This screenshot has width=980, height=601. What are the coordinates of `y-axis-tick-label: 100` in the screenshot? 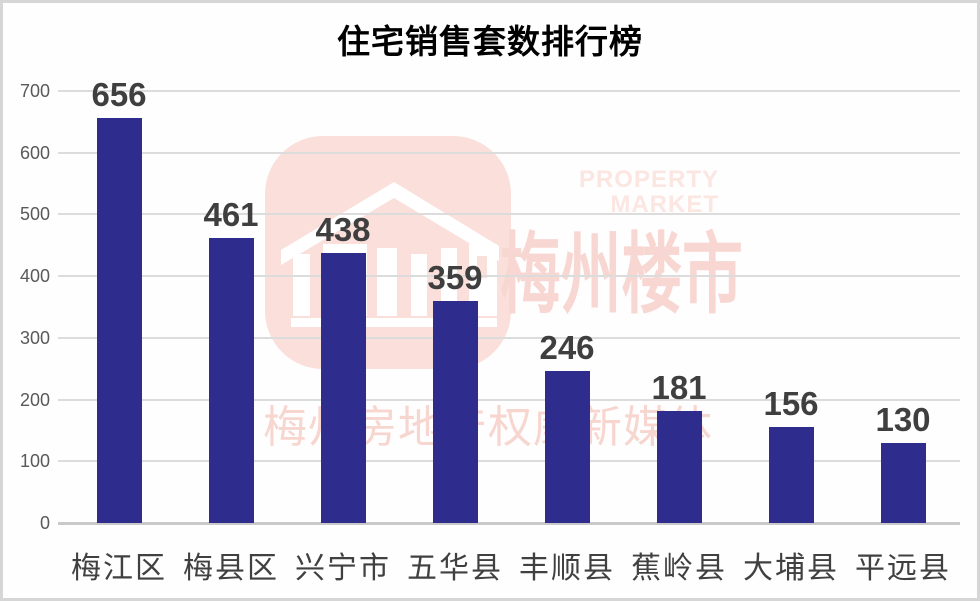 It's located at (34, 461).